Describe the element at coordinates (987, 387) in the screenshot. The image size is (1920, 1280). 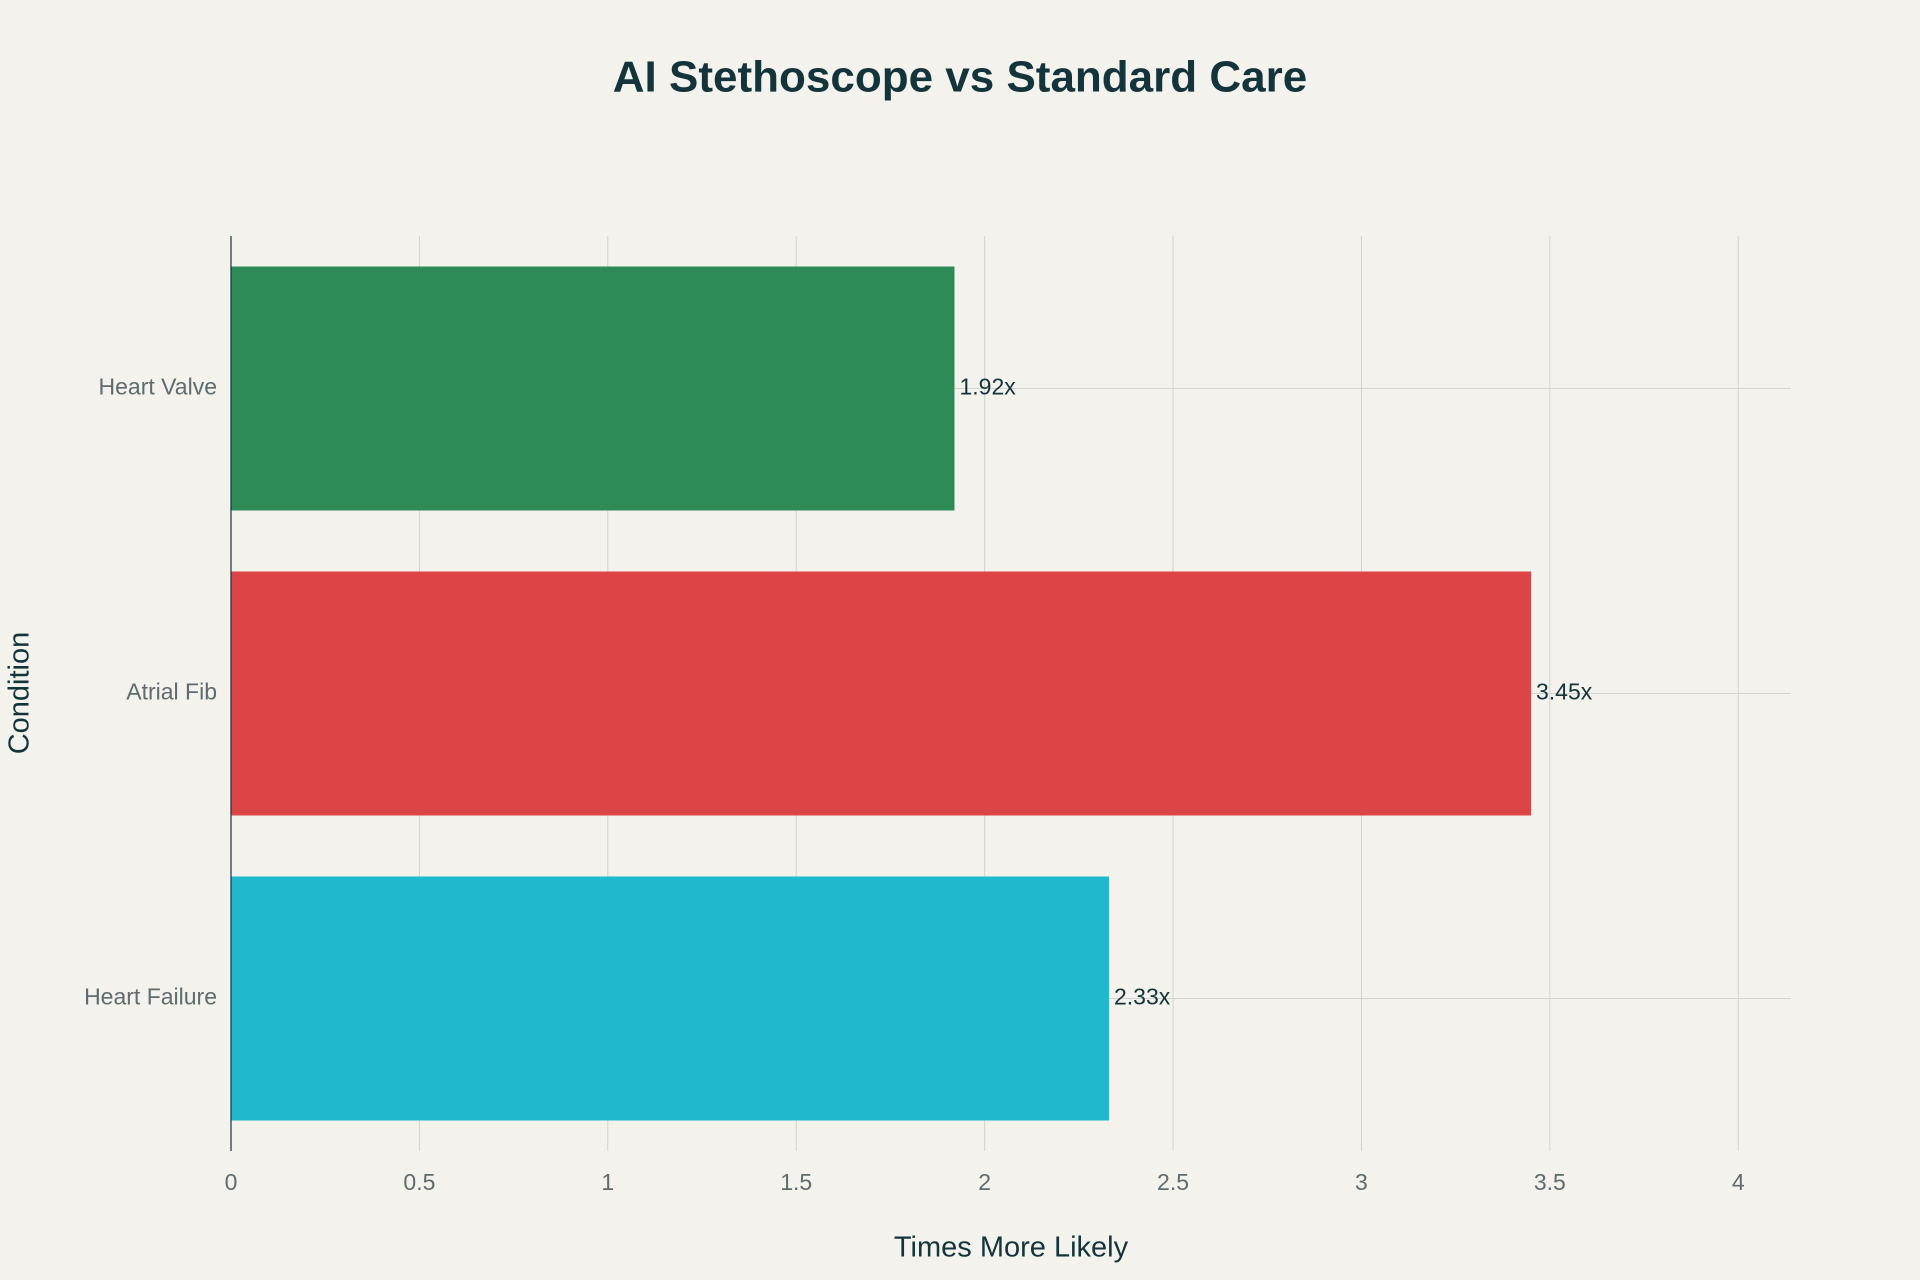
I see `value-label: 1.92x` at that location.